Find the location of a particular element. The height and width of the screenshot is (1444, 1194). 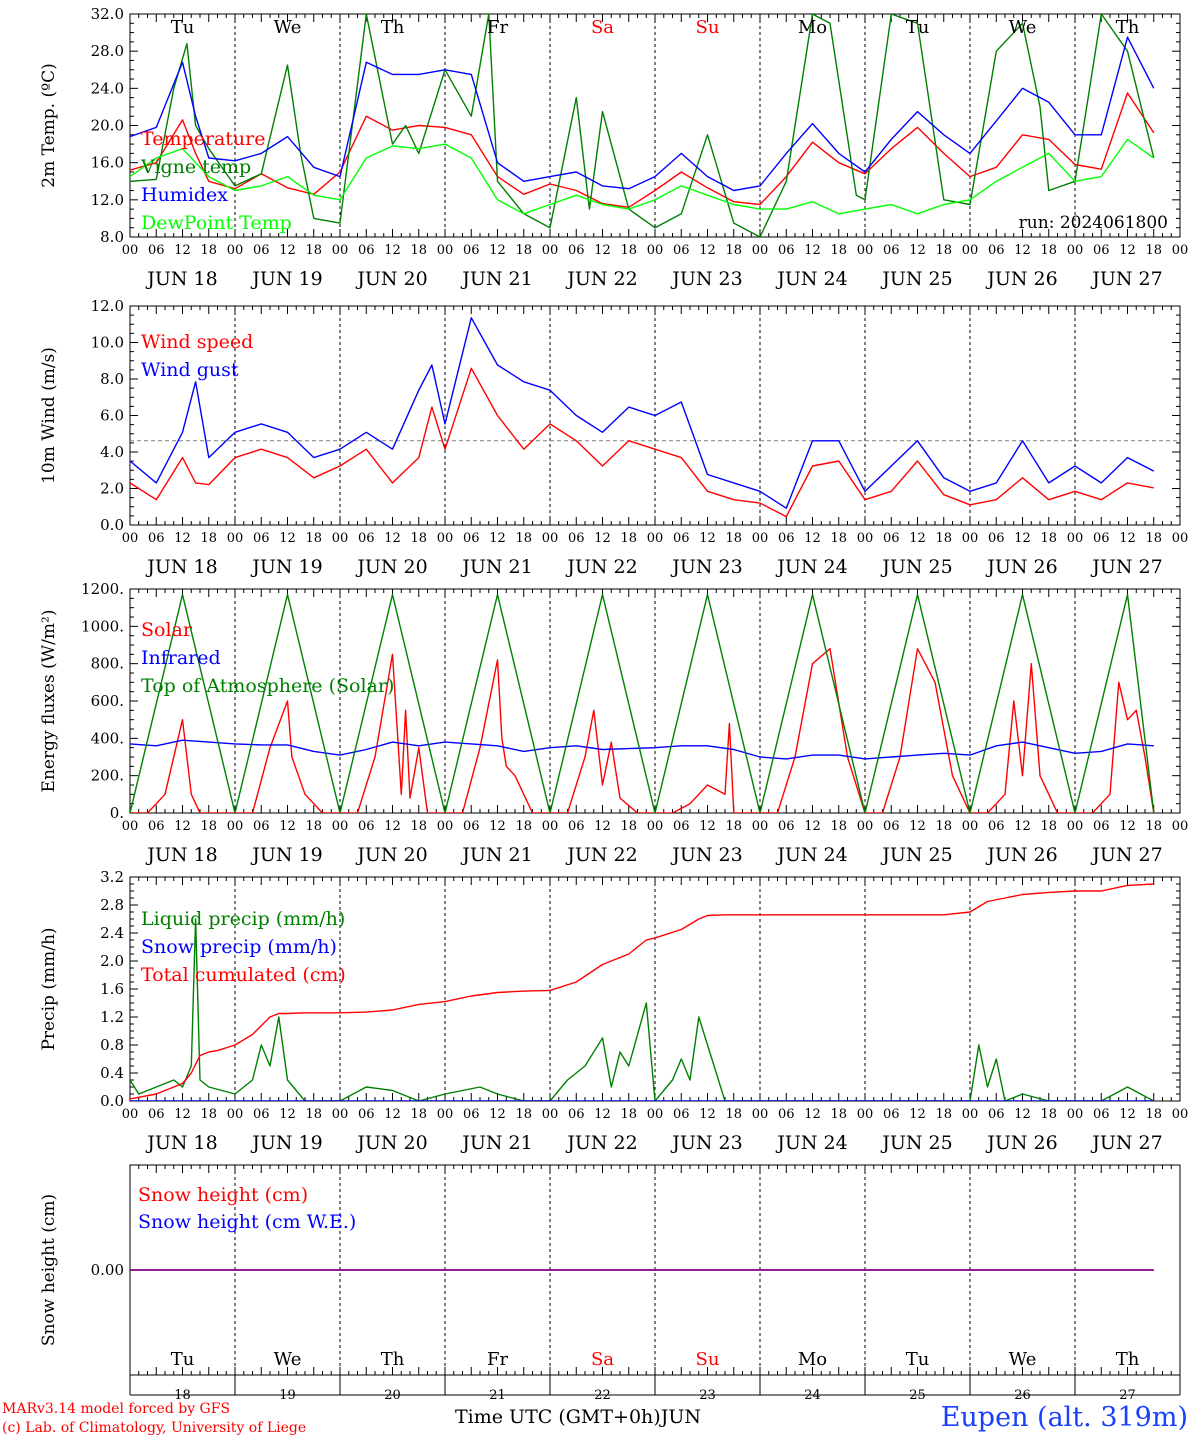

legend-entry: Snow height (cm W.E.) is located at coordinates (247, 1222).